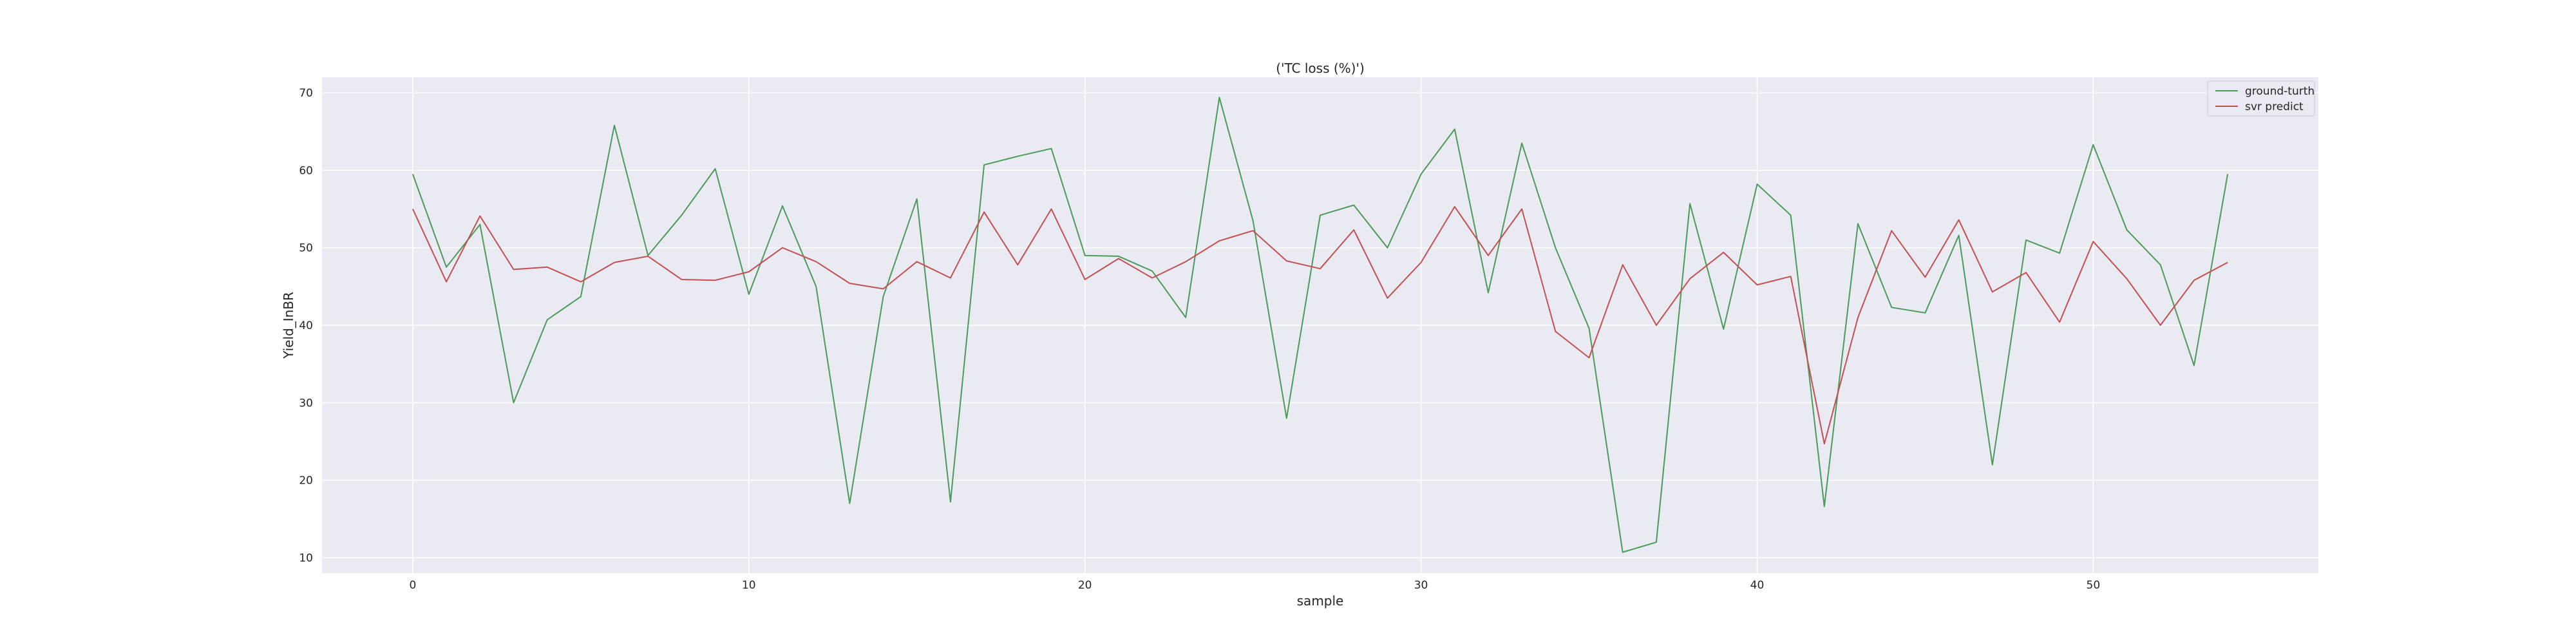 The image size is (2576, 644). I want to click on legend-label-ground-turth: ground-turth, so click(2280, 92).